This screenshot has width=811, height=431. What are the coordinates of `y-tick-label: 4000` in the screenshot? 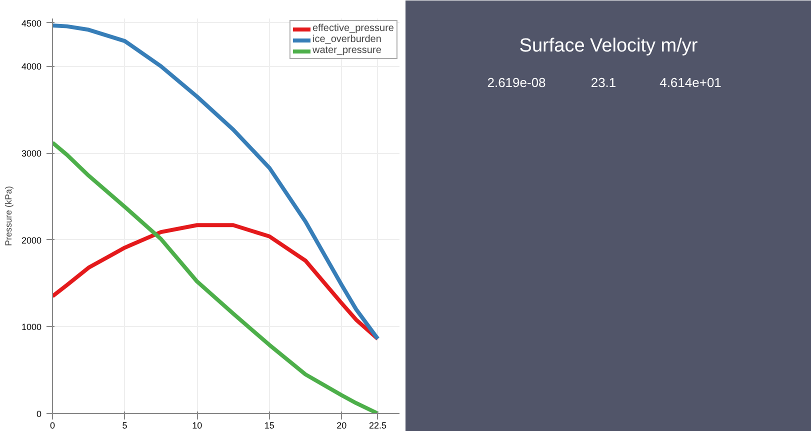 It's located at (31, 67).